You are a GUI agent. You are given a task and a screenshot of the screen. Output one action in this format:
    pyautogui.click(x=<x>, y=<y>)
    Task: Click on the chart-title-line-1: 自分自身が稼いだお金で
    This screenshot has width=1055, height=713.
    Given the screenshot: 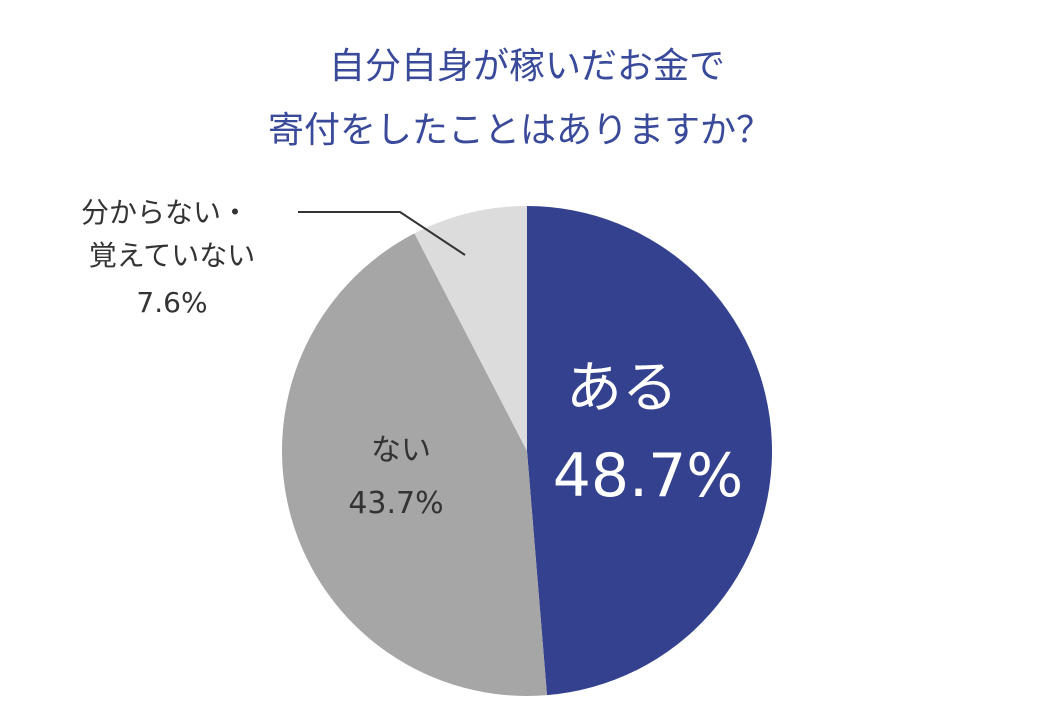 What is the action you would take?
    pyautogui.click(x=527, y=66)
    